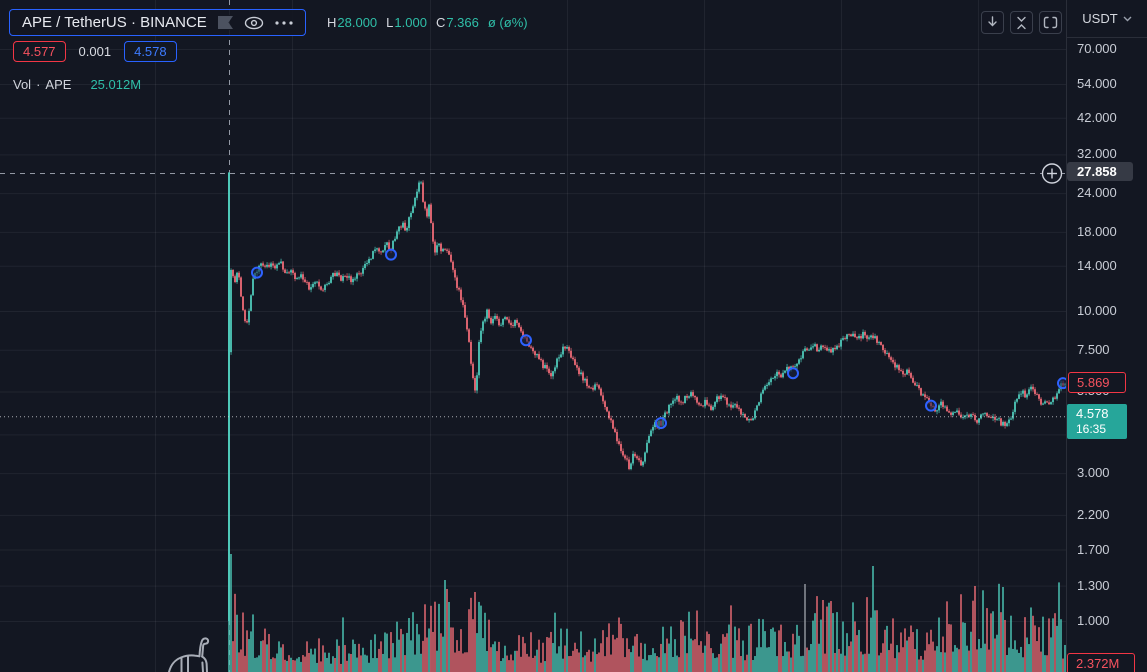  Describe the element at coordinates (1097, 49) in the screenshot. I see `axis-tick: 70.000` at that location.